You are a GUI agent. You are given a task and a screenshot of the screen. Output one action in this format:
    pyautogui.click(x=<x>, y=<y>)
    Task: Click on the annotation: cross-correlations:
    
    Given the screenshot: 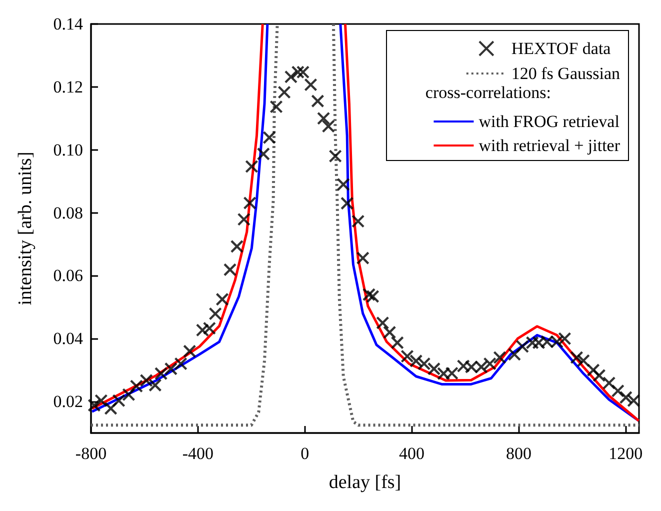 What is the action you would take?
    pyautogui.click(x=488, y=92)
    